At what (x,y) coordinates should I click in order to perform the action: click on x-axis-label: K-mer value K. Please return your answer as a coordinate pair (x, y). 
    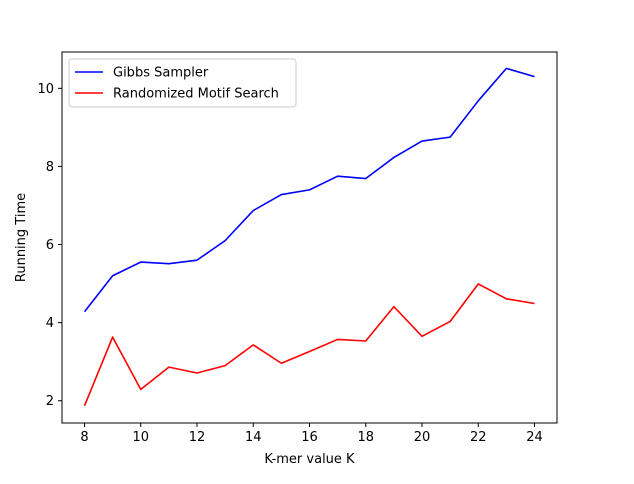
    Looking at the image, I should click on (309, 459).